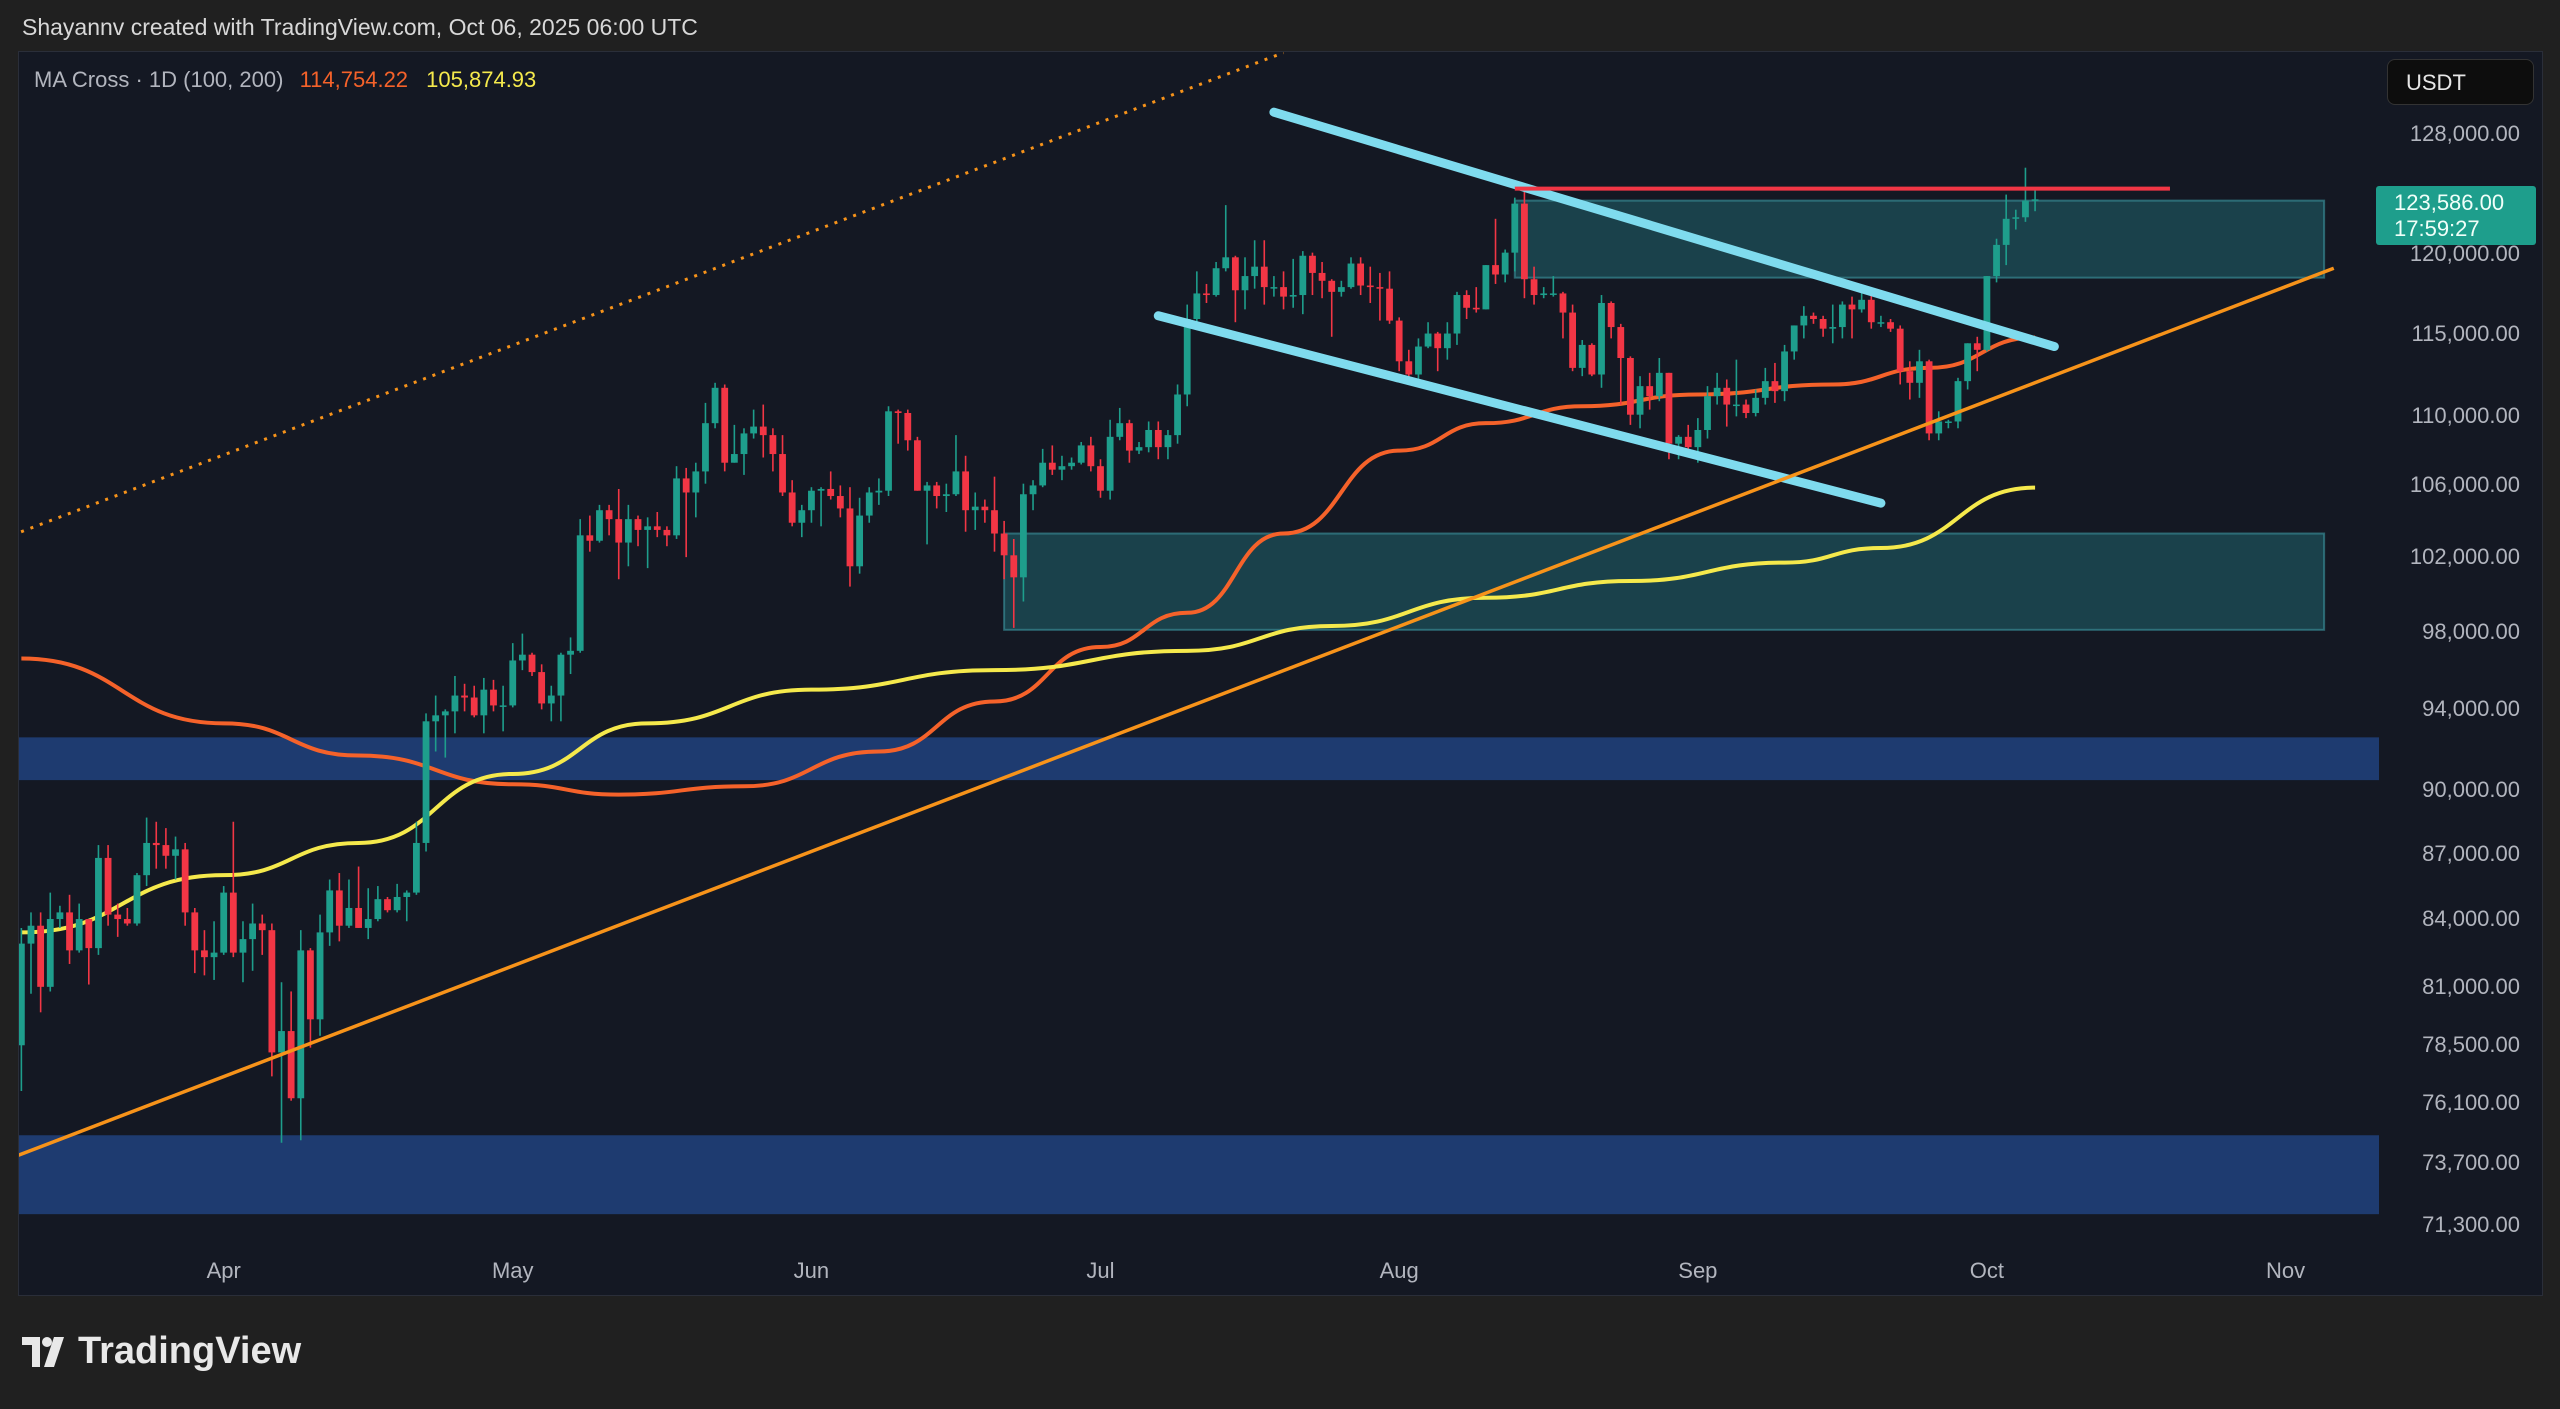 Image resolution: width=2560 pixels, height=1409 pixels. I want to click on ma100-value: 114,754.22, so click(354, 79).